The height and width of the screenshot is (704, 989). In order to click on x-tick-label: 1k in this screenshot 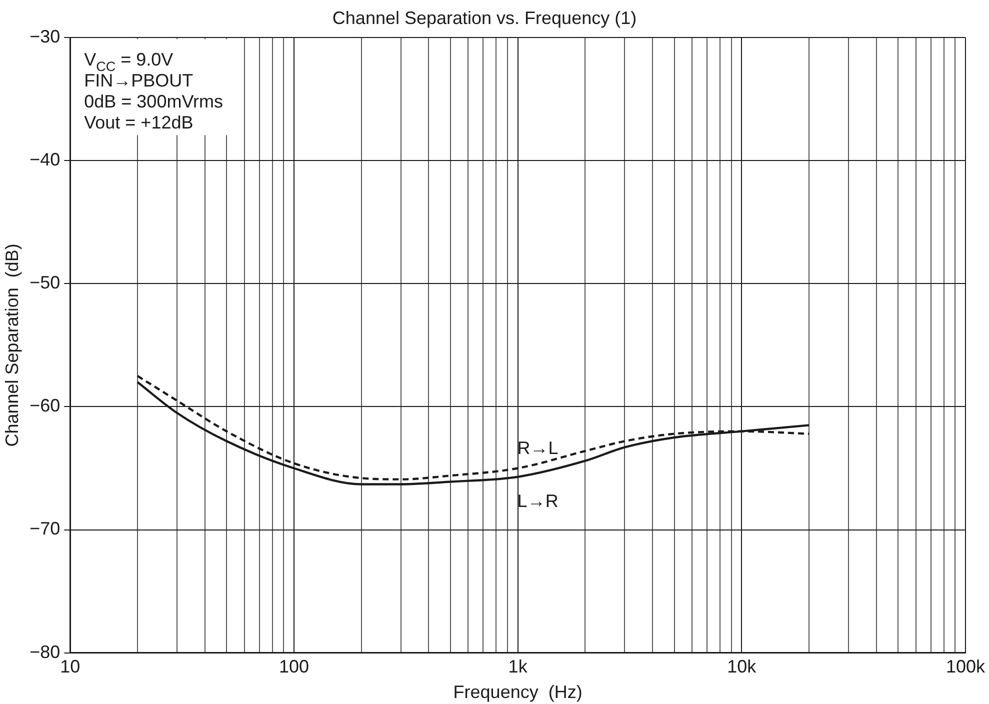, I will do `click(518, 666)`.